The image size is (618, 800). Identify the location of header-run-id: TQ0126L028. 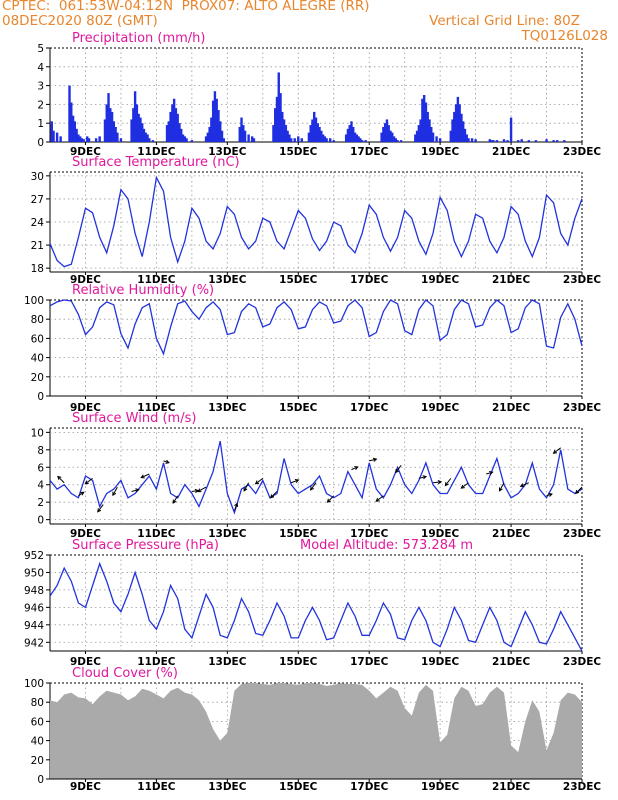
(564, 36).